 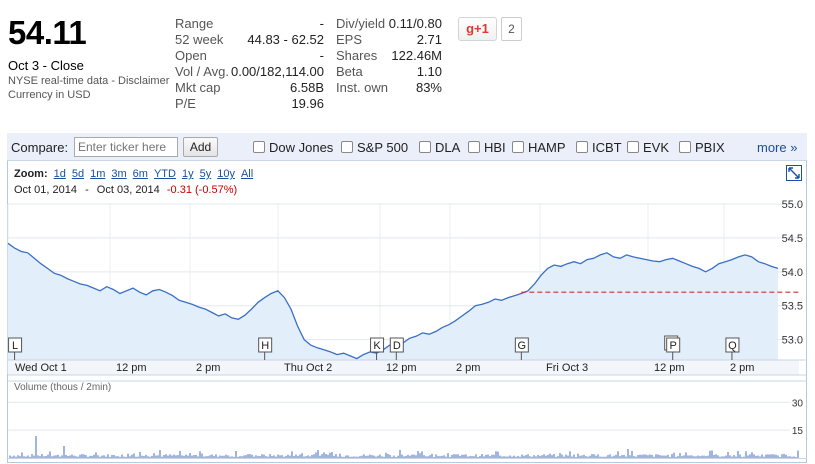 I want to click on marker-label: D, so click(x=397, y=346).